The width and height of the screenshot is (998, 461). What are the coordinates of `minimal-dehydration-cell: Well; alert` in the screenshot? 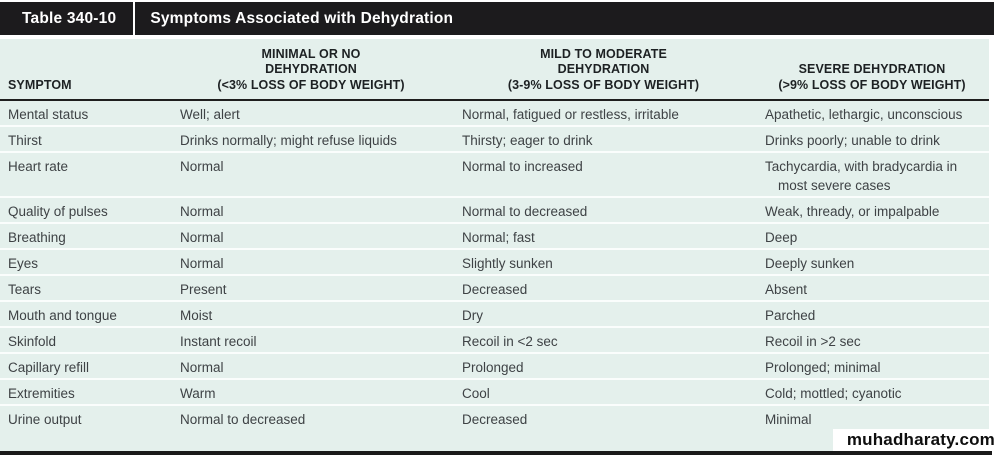 It's located at (311, 113).